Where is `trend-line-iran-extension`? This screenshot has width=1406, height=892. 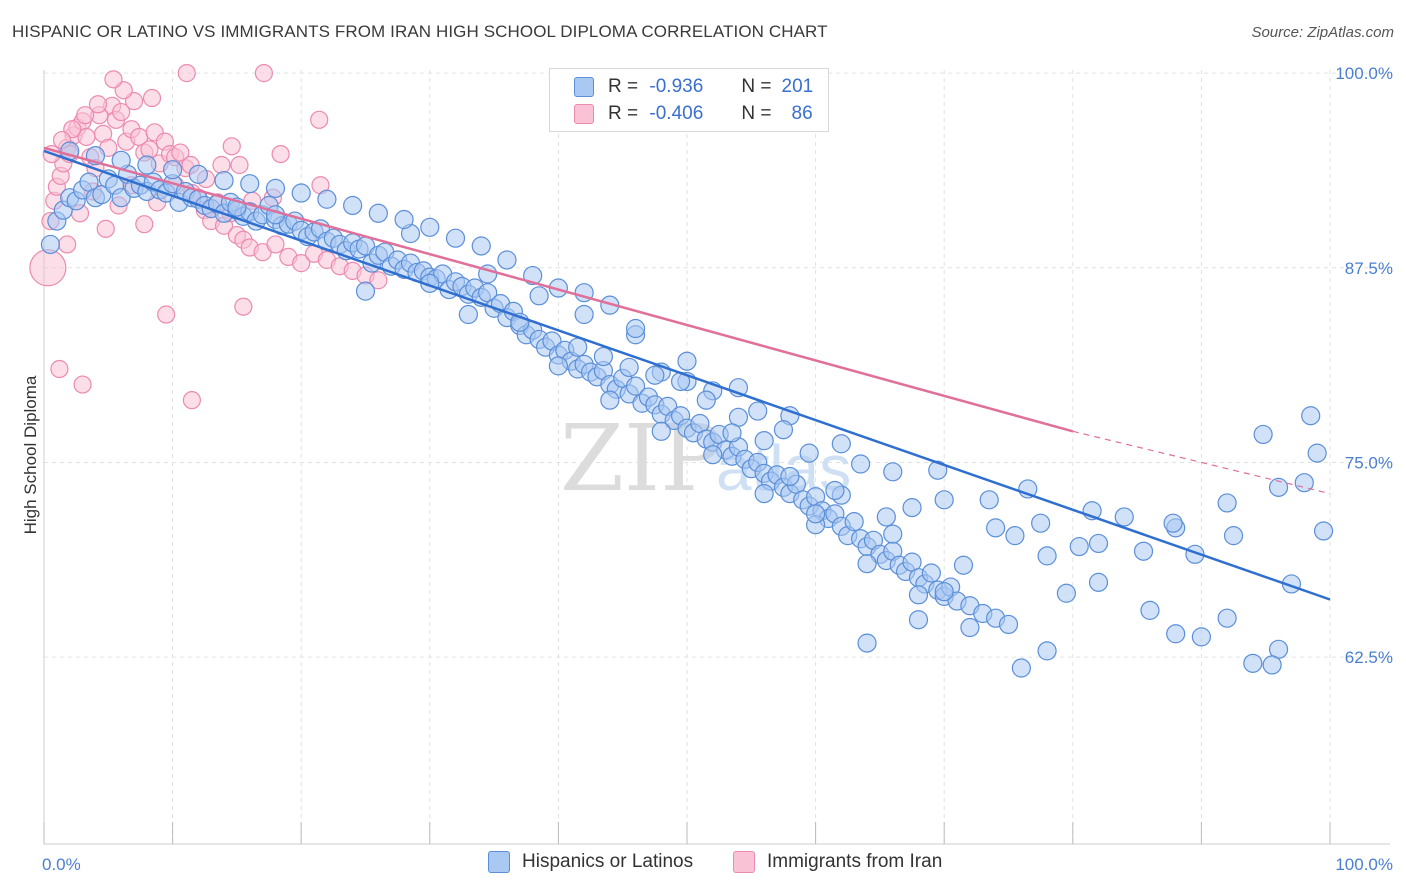 trend-line-iran-extension is located at coordinates (1201, 462).